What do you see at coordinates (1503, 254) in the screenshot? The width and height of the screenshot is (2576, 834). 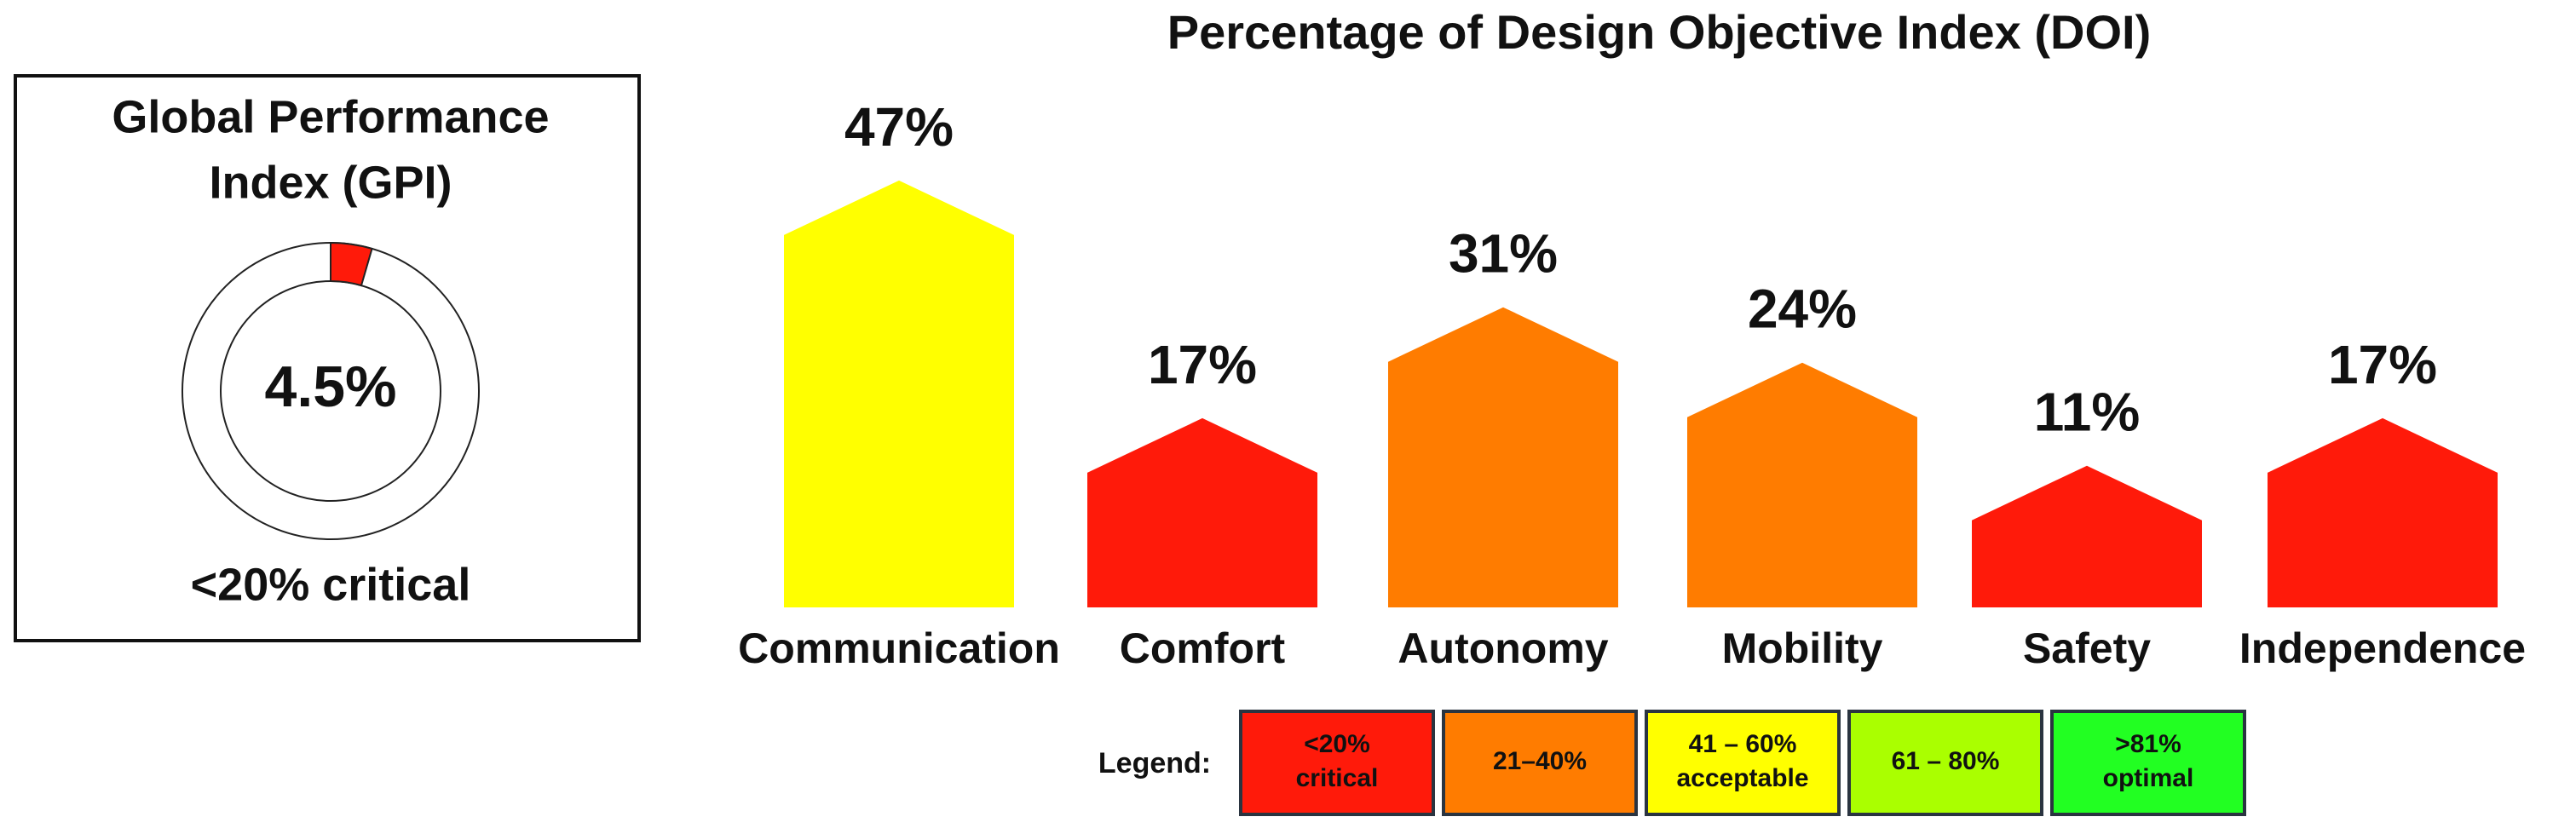 I see `value-label: 31%` at bounding box center [1503, 254].